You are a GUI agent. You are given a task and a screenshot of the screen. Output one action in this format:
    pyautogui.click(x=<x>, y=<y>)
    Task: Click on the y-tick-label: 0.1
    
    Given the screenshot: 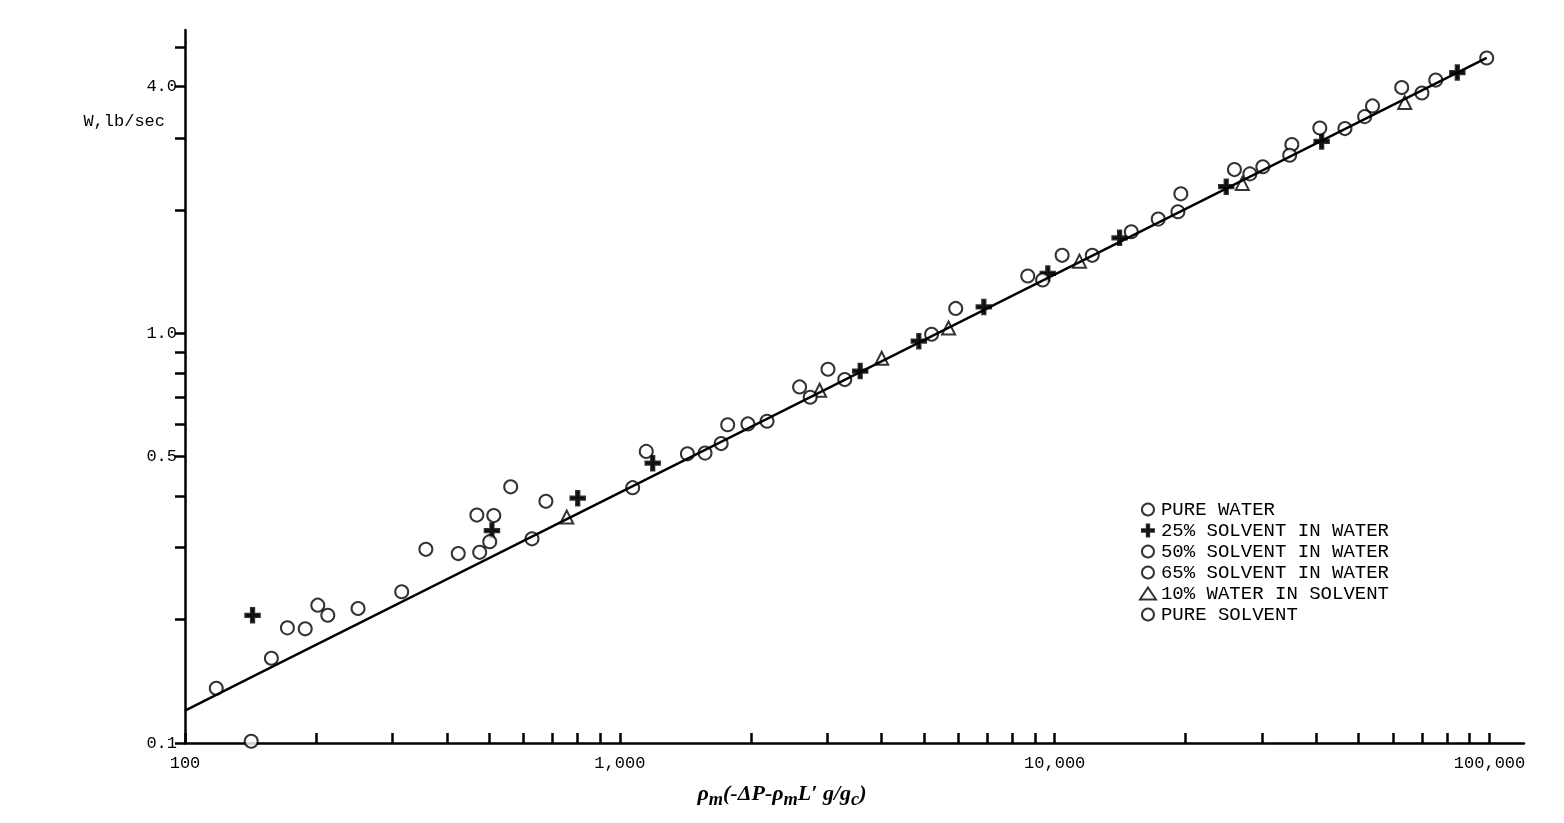 What is the action you would take?
    pyautogui.click(x=161, y=743)
    